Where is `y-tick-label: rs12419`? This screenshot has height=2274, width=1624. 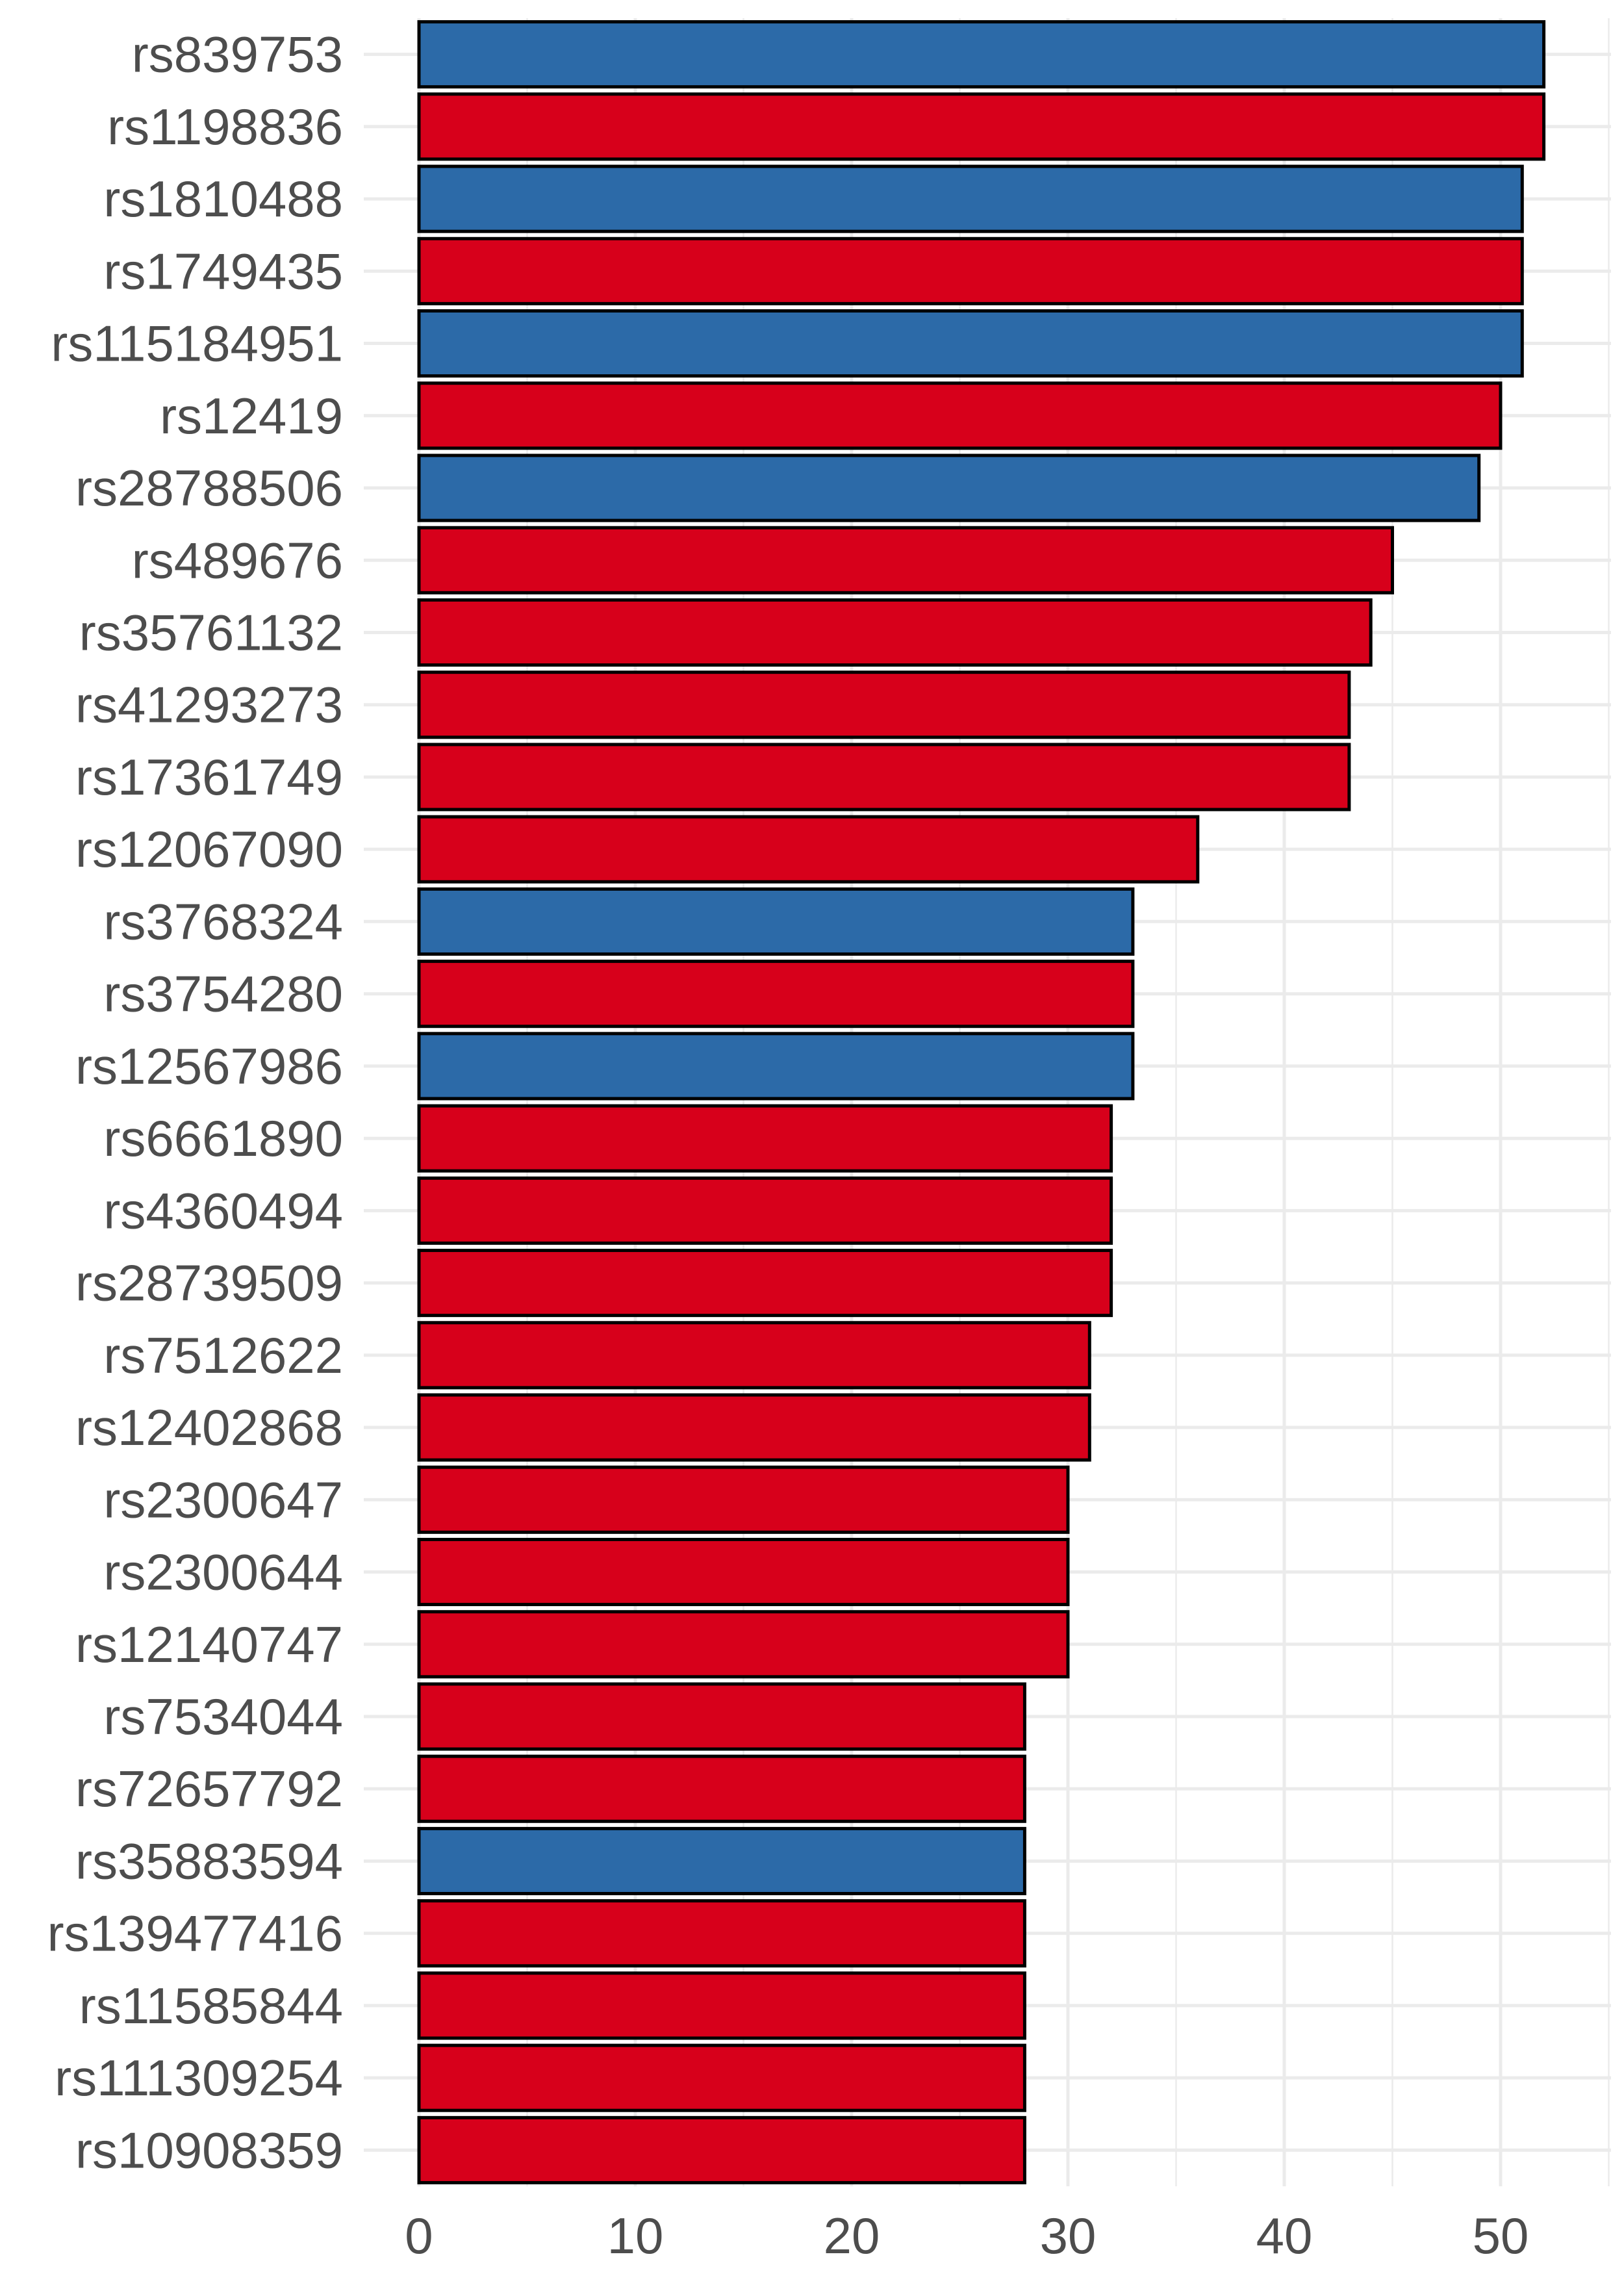
y-tick-label: rs12419 is located at coordinates (251, 415).